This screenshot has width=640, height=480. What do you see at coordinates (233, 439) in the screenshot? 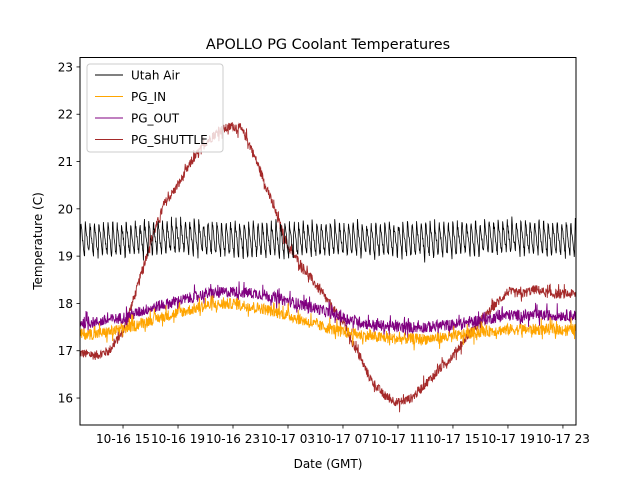
I see `x-tick-label: 10-16 23` at bounding box center [233, 439].